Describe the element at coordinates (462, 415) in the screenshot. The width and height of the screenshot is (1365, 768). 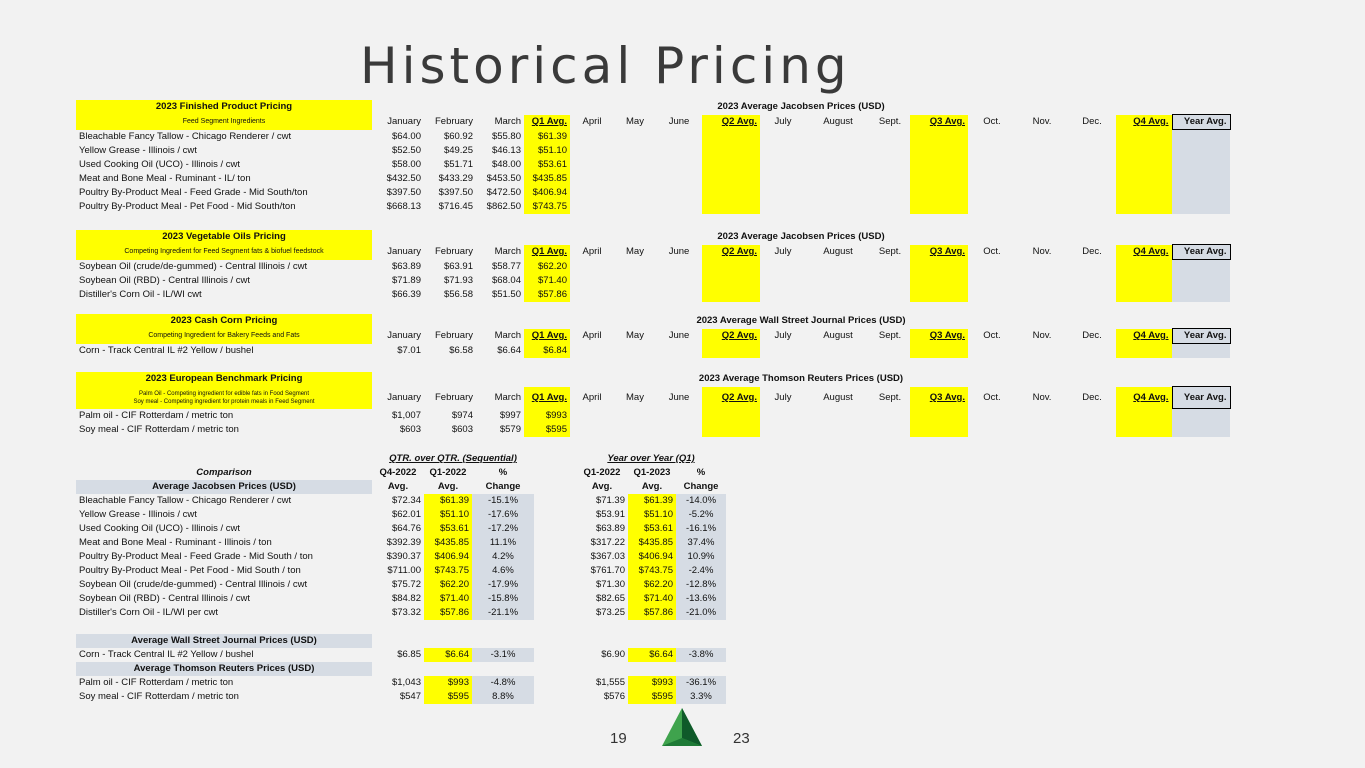
I see `value-feb: $974` at that location.